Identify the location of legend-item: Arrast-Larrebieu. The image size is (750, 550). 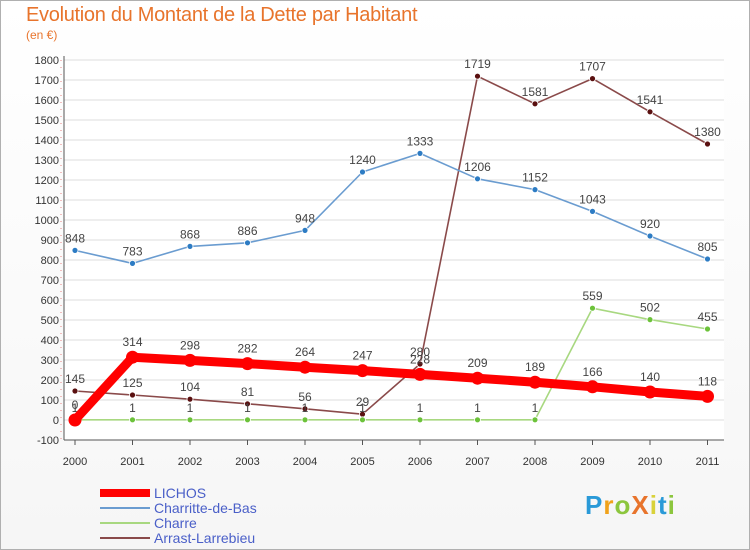
(178, 538).